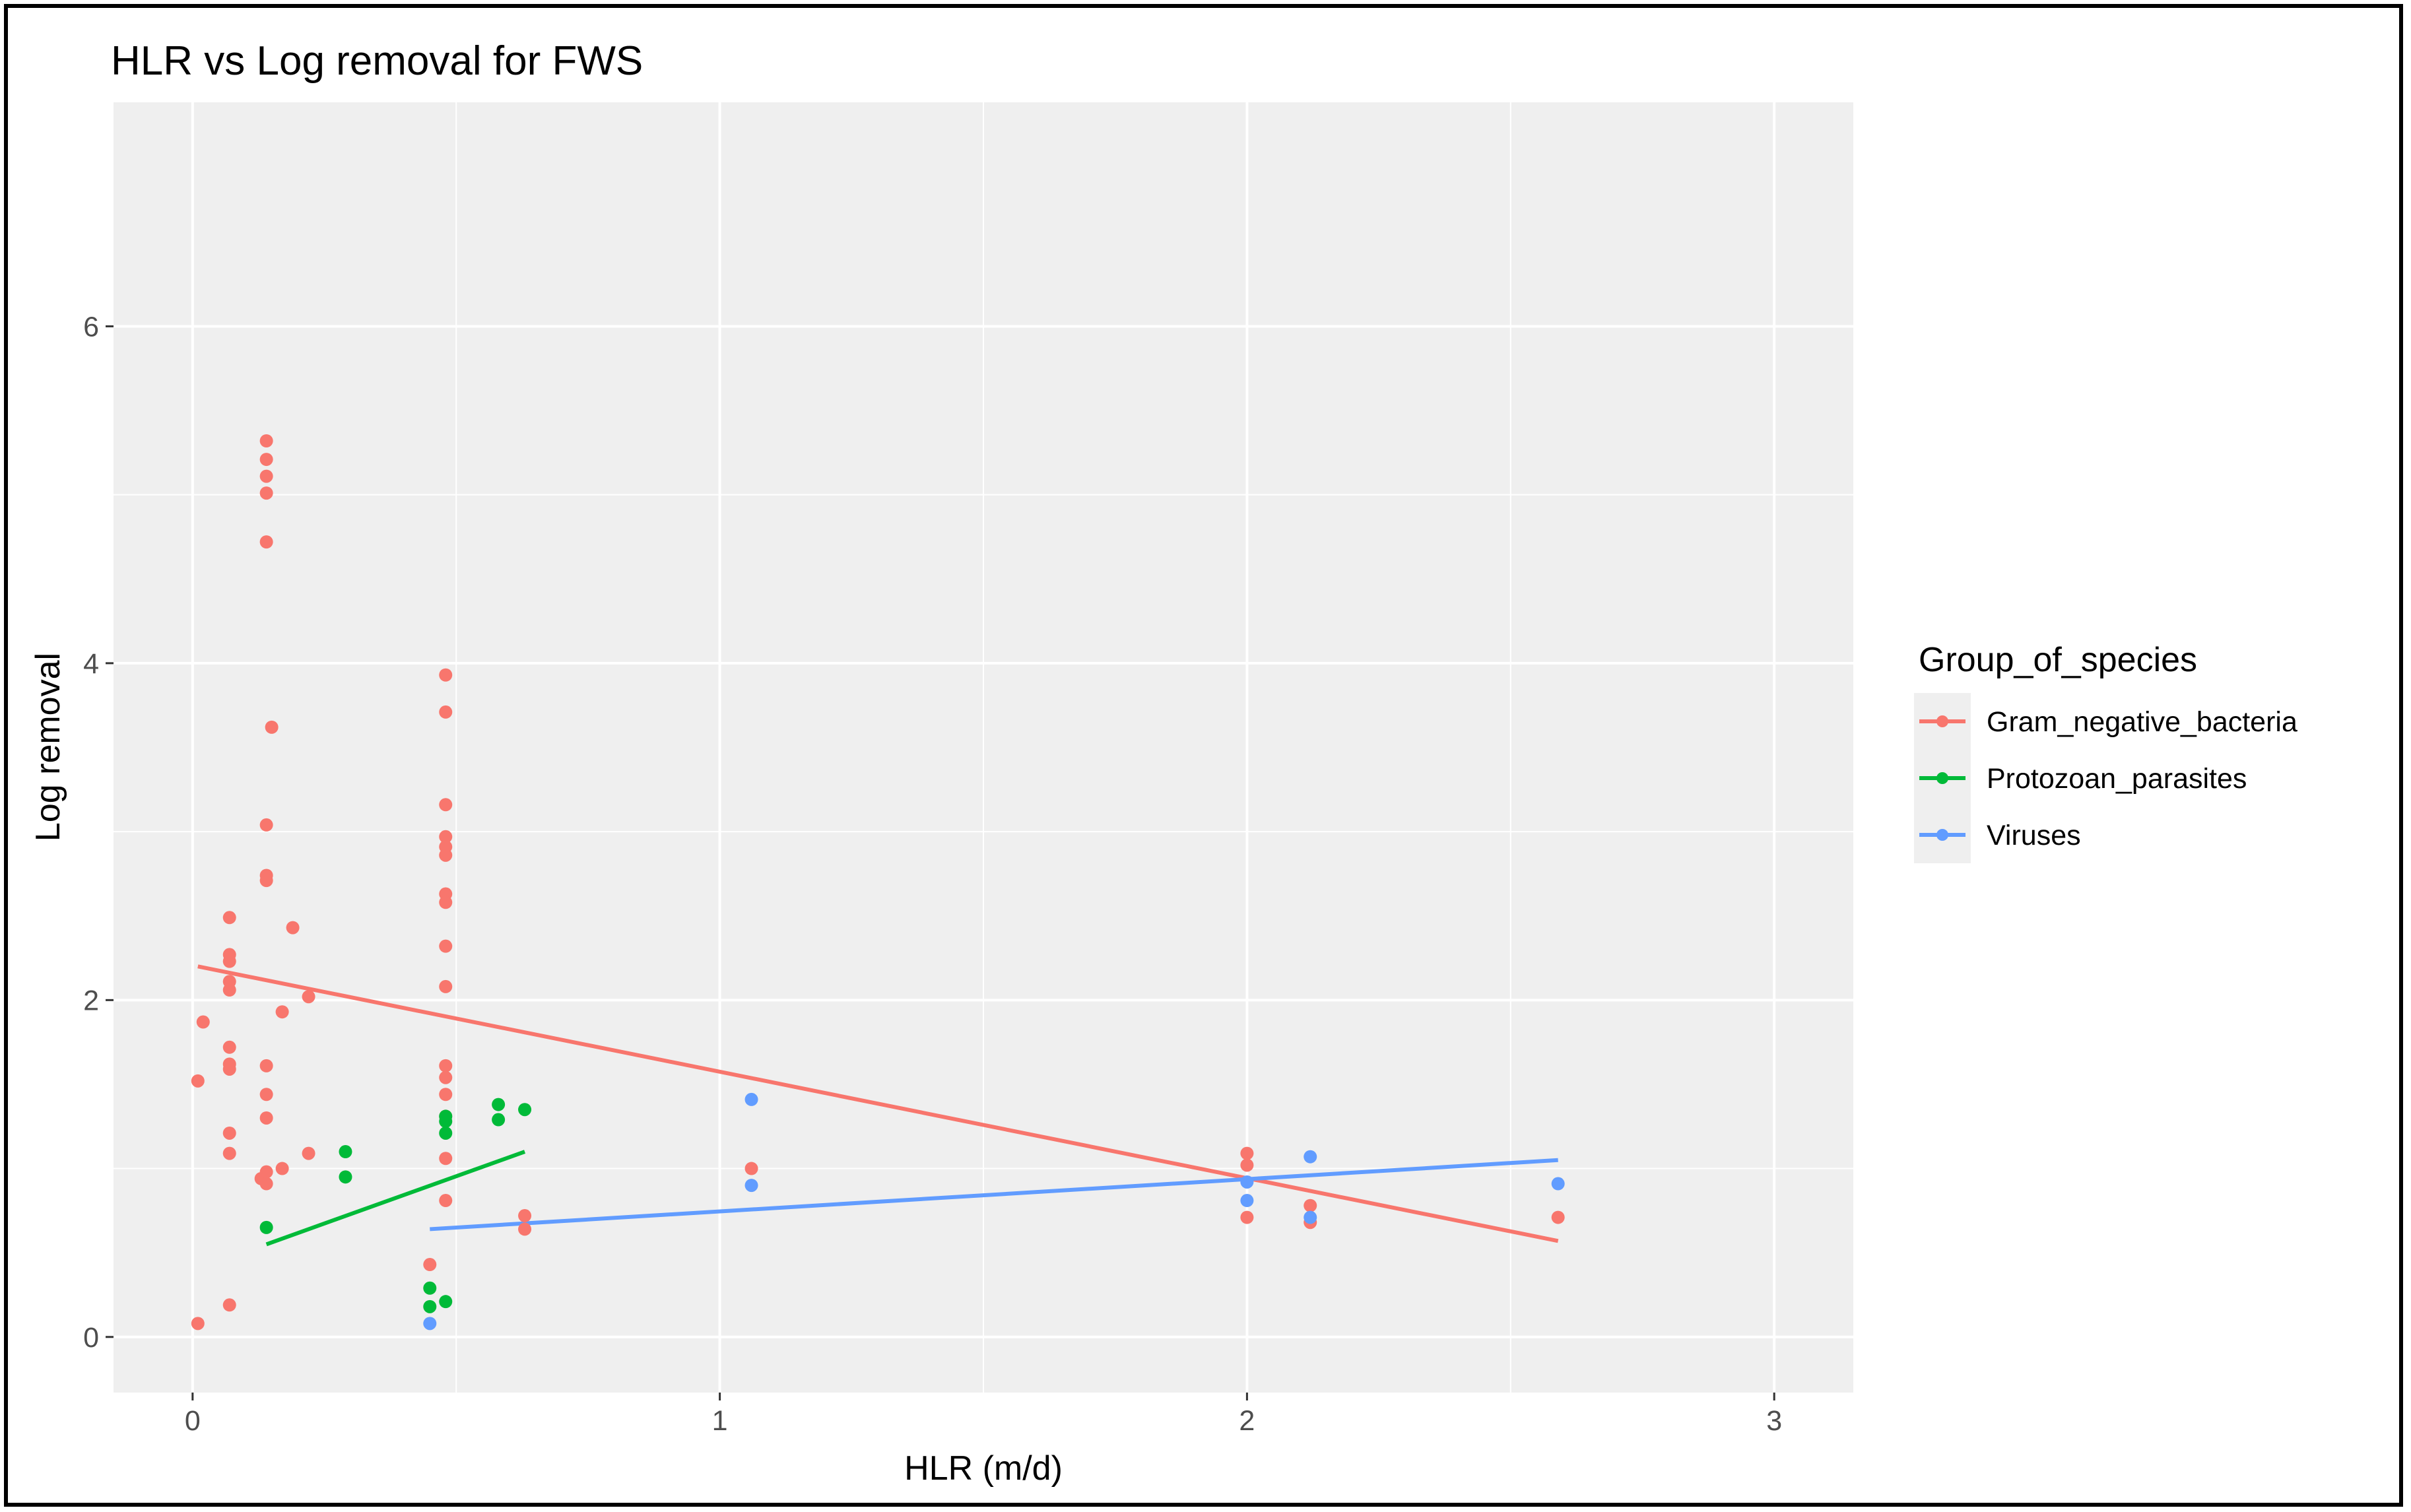 This screenshot has height=1512, width=2411. I want to click on legend-key-point-gram-negative-bacteria, so click(1942, 721).